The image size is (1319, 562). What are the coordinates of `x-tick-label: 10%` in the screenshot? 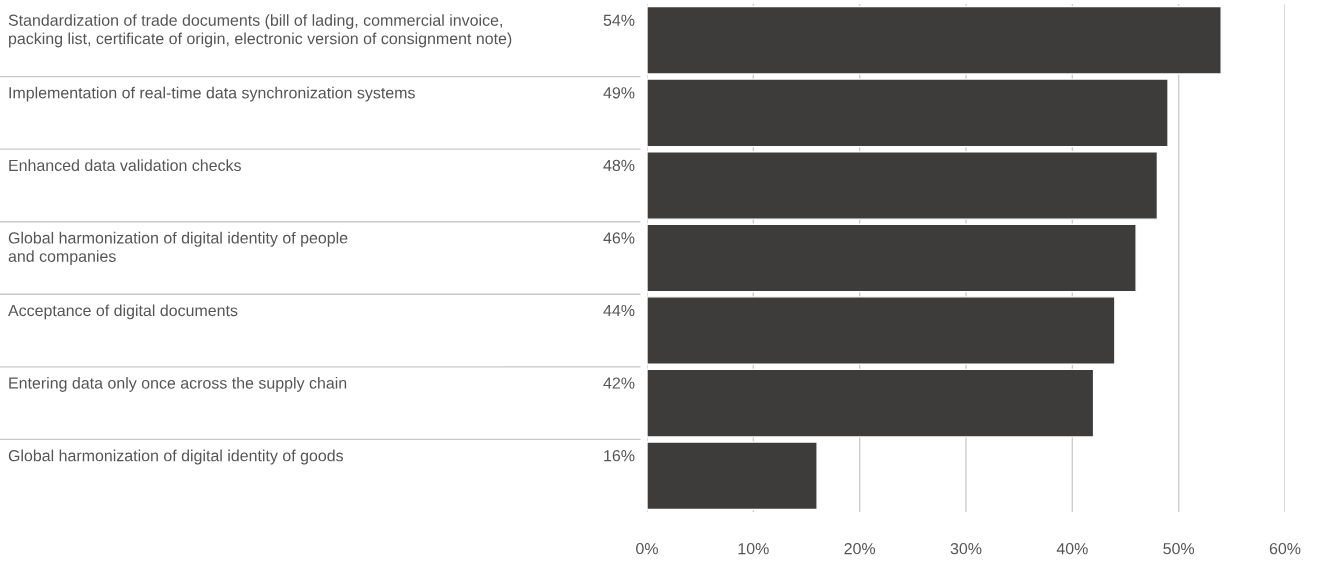 It's located at (753, 548).